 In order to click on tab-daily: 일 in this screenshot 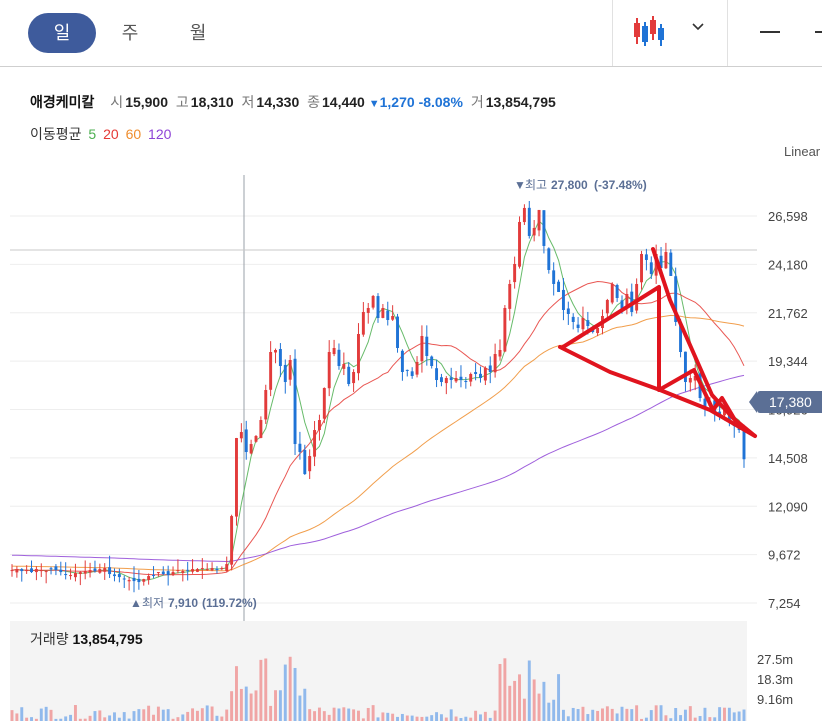, I will do `click(62, 33)`.